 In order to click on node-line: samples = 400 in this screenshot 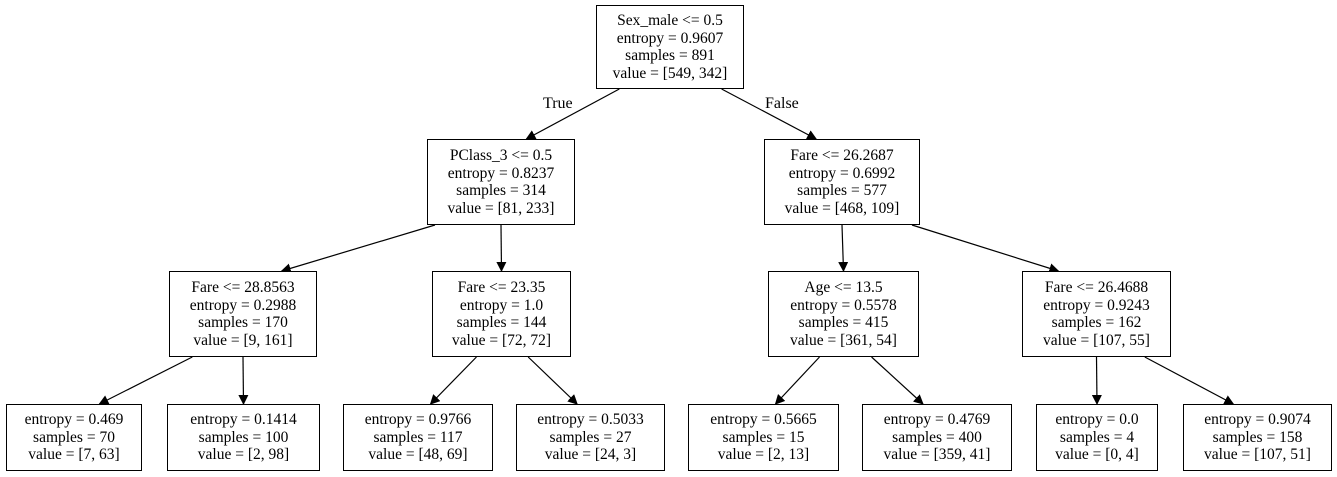, I will do `click(937, 437)`.